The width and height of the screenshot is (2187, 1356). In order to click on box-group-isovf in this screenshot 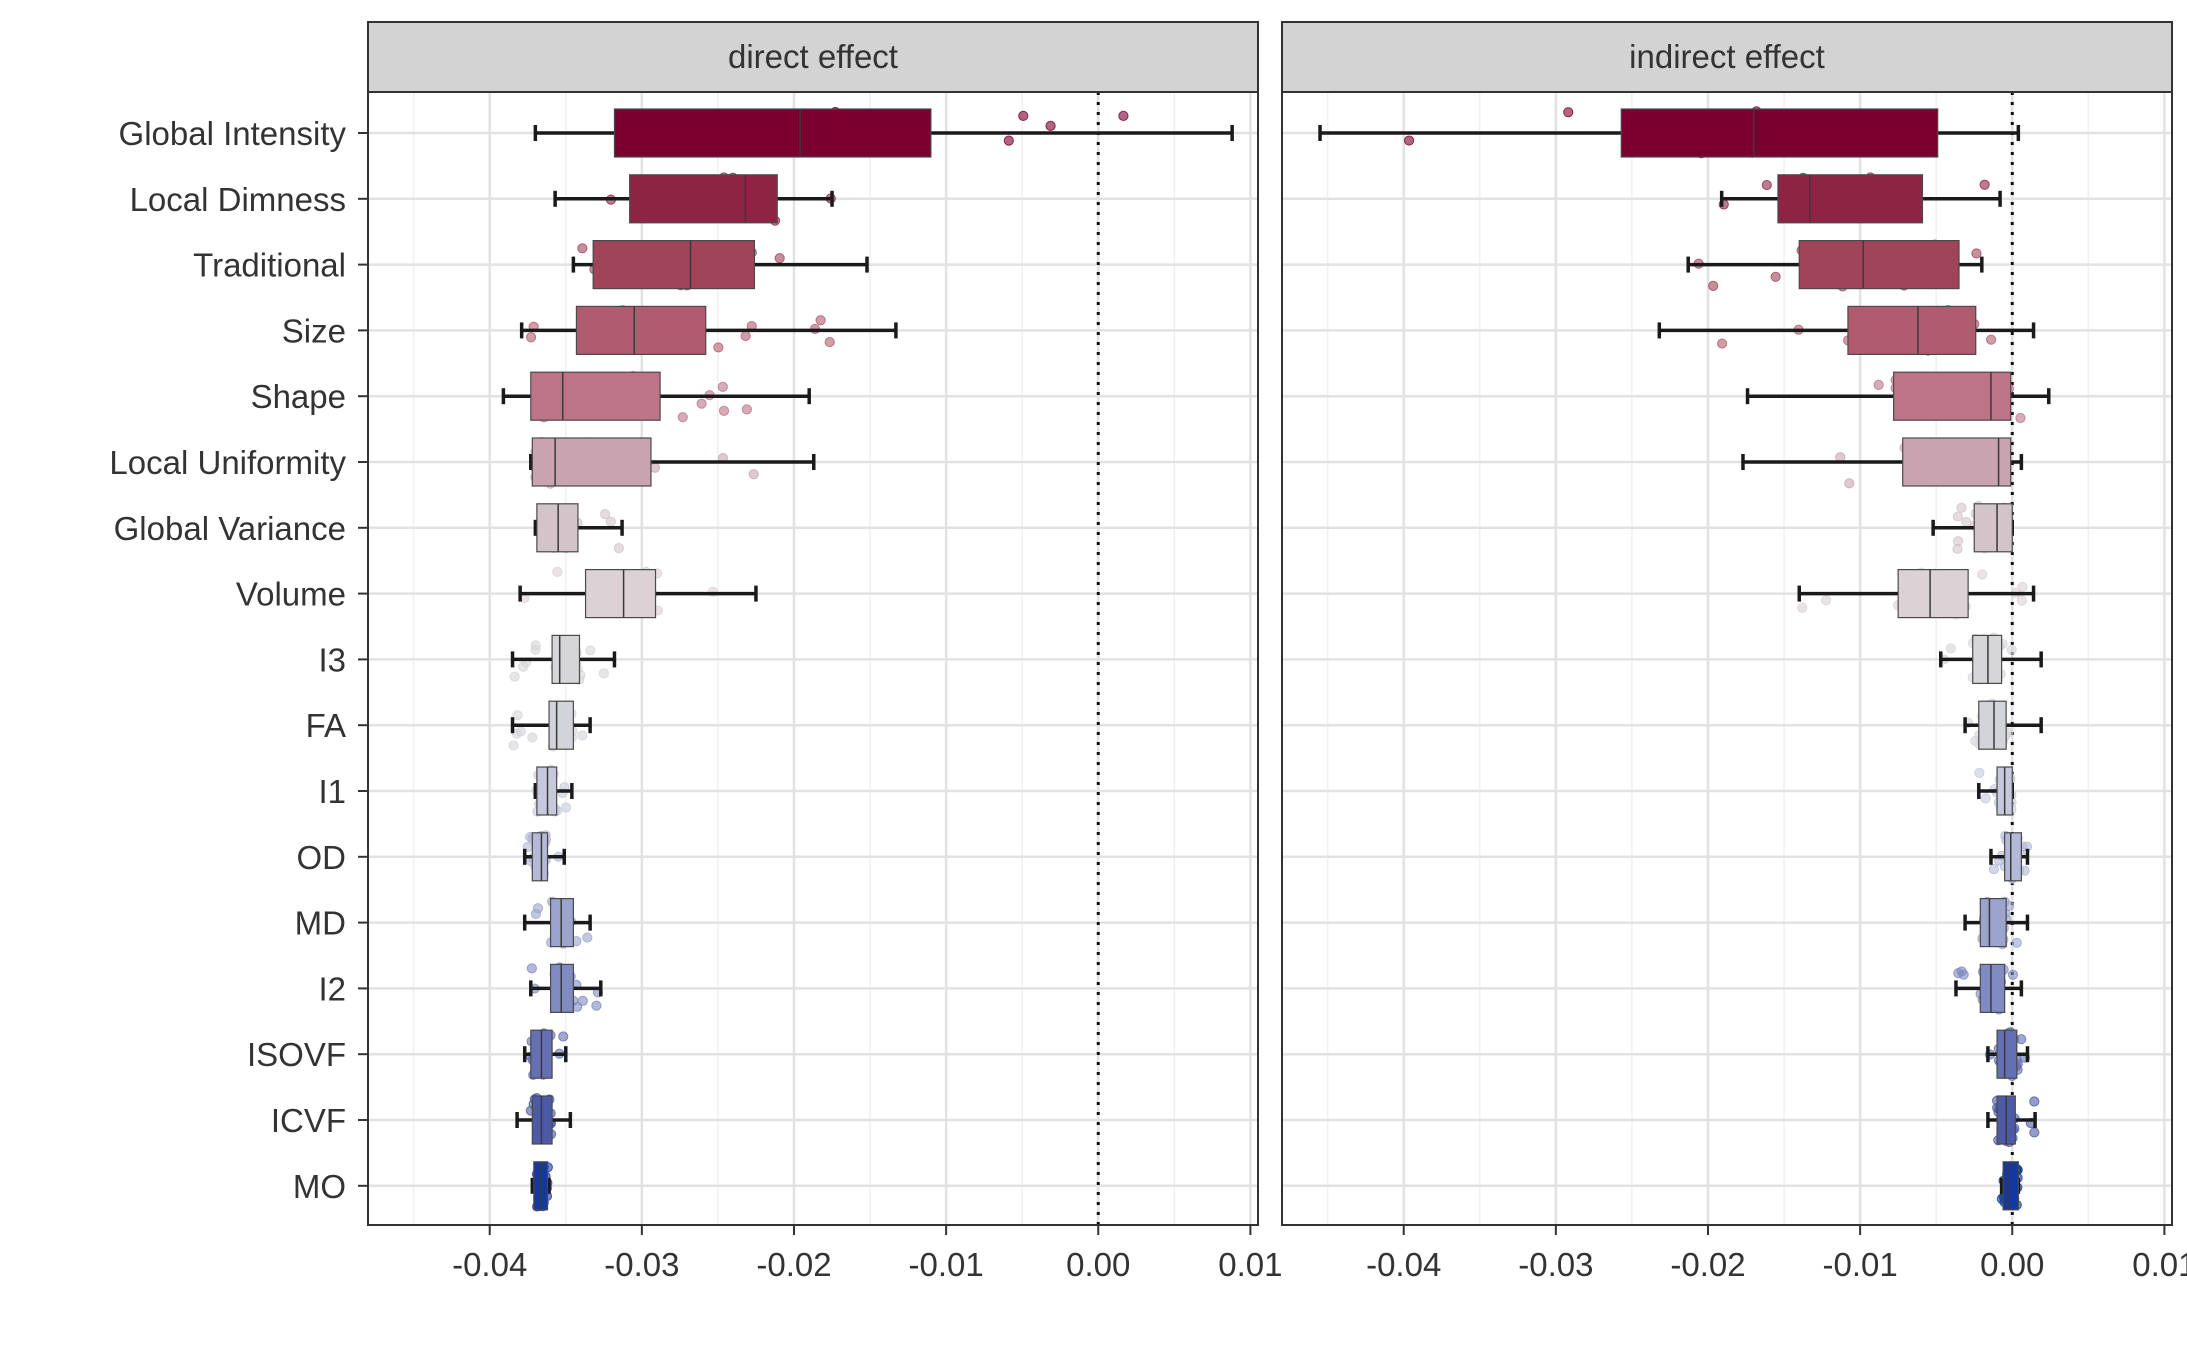, I will do `click(2007, 1054)`.